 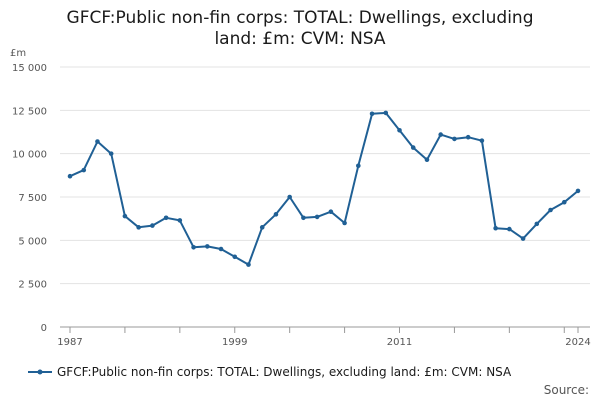 I want to click on y-axis-unit-label: £m, so click(x=18, y=53).